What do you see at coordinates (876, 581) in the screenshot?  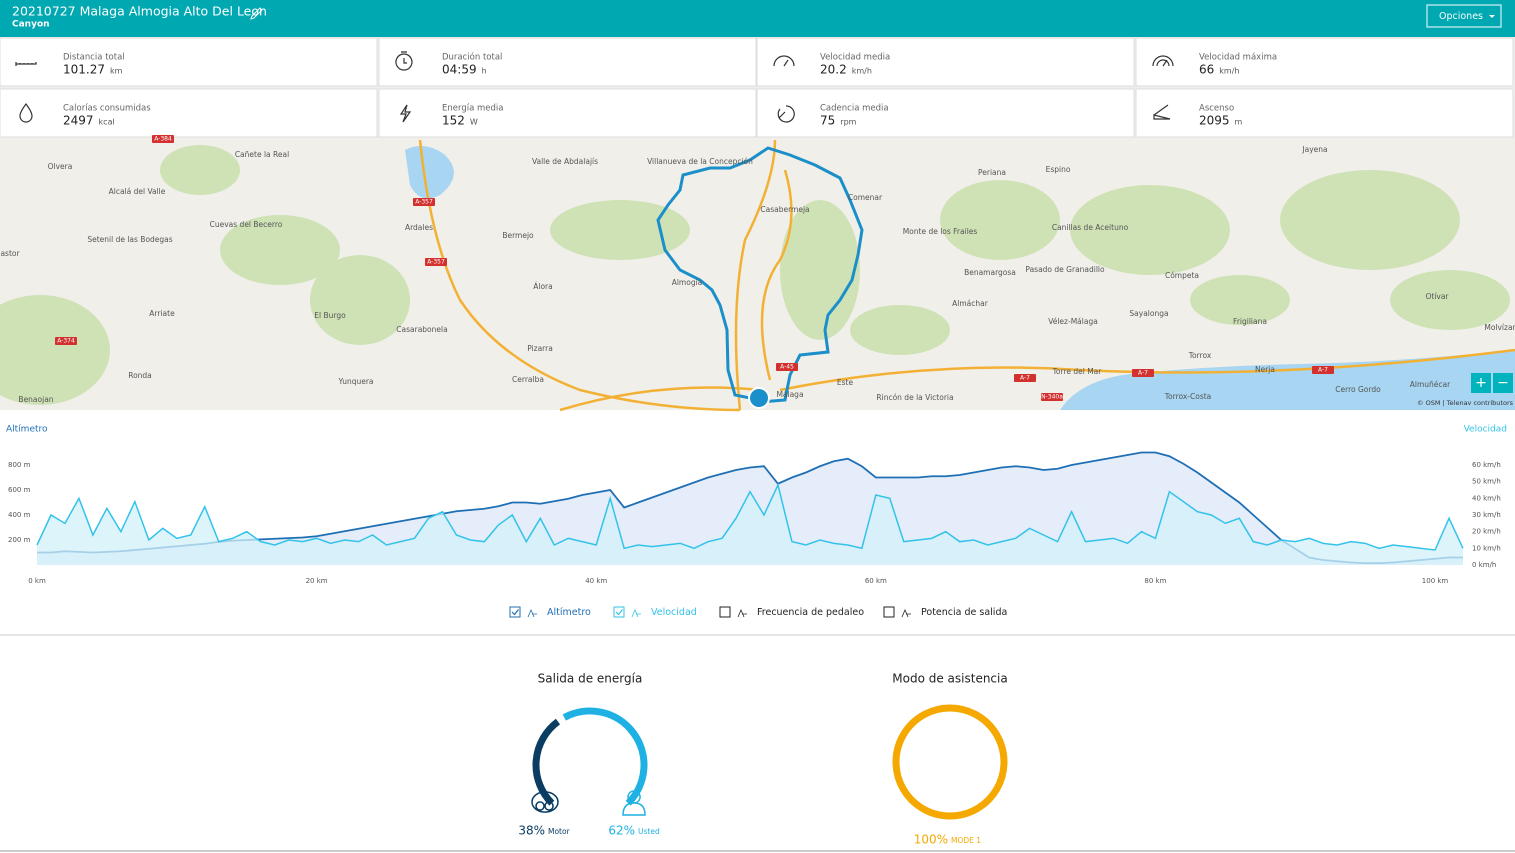 I see `x-tick-label: 60 km` at bounding box center [876, 581].